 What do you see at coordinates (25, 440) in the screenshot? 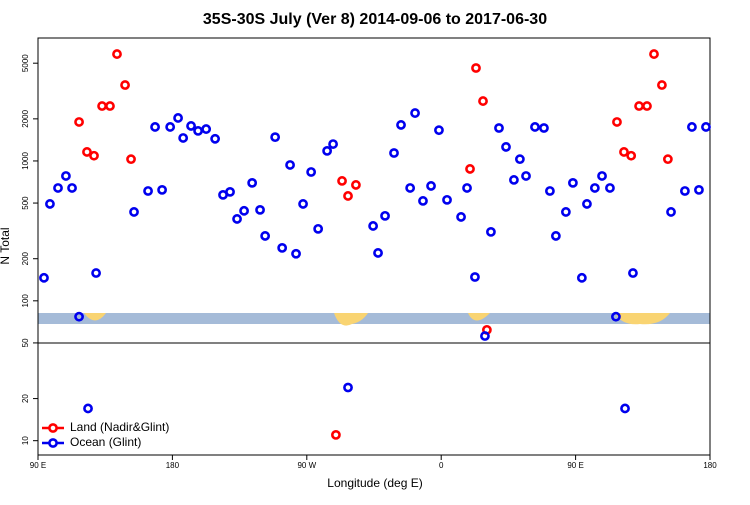
I see `y-tick-label: 10` at bounding box center [25, 440].